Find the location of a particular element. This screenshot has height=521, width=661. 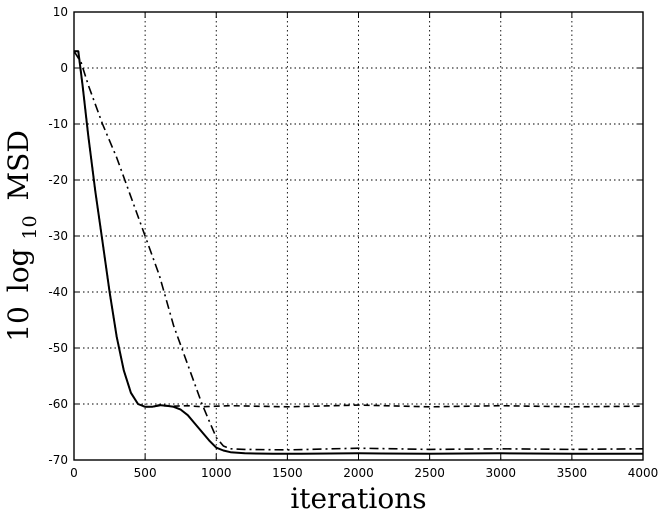

y-tick-label: -20 is located at coordinates (58, 180).